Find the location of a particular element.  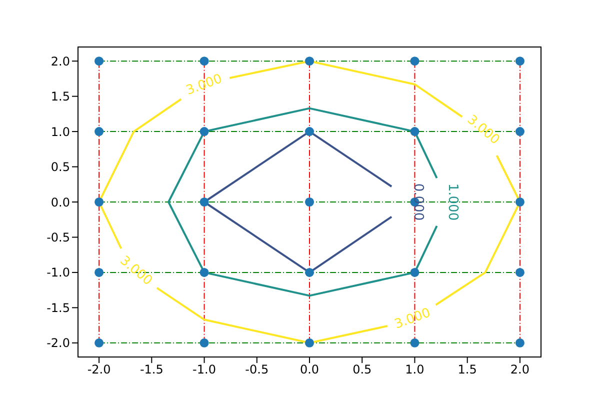

y-tick-label: -0.5 is located at coordinates (58, 237).